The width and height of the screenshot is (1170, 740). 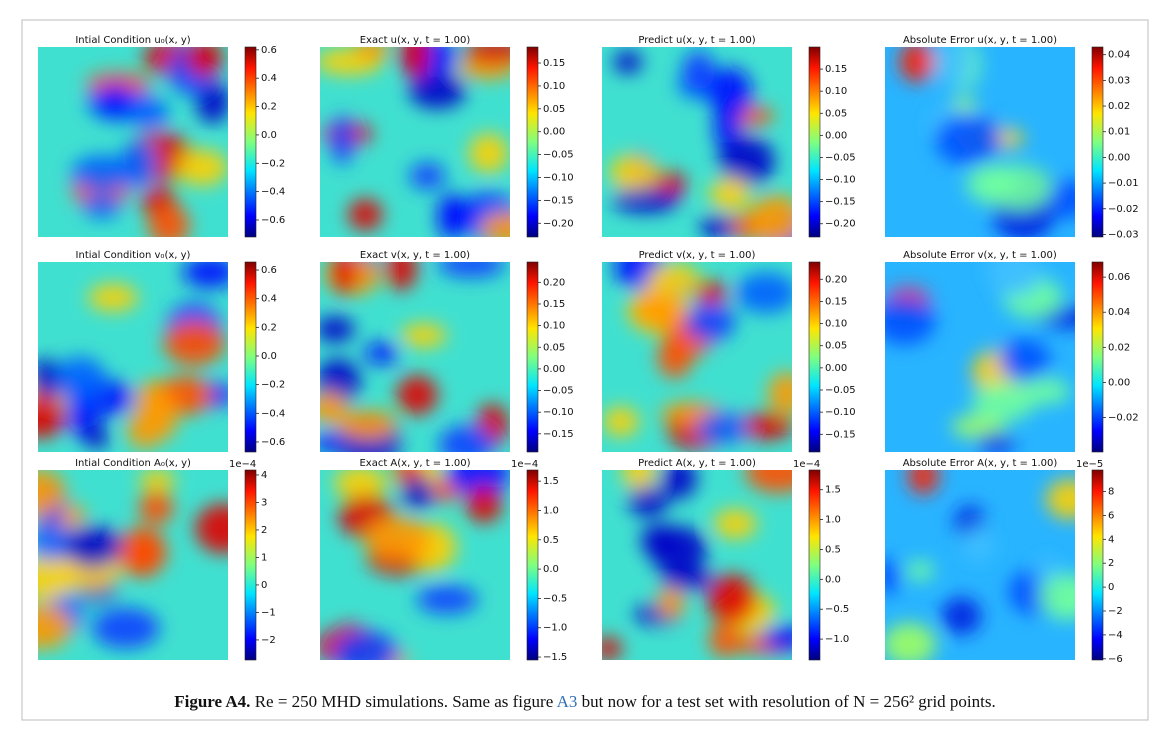 I want to click on colorbar-tick-label: −0.05, so click(x=558, y=391).